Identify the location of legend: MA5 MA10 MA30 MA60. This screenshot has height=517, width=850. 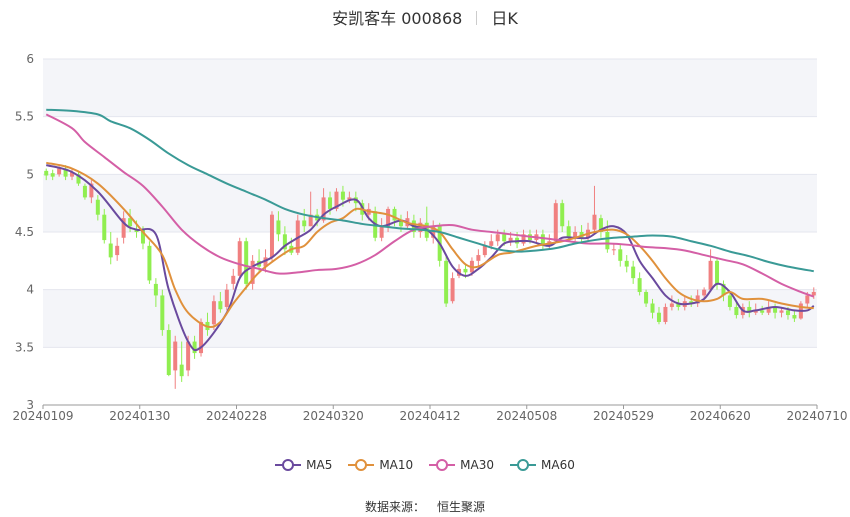
(425, 466).